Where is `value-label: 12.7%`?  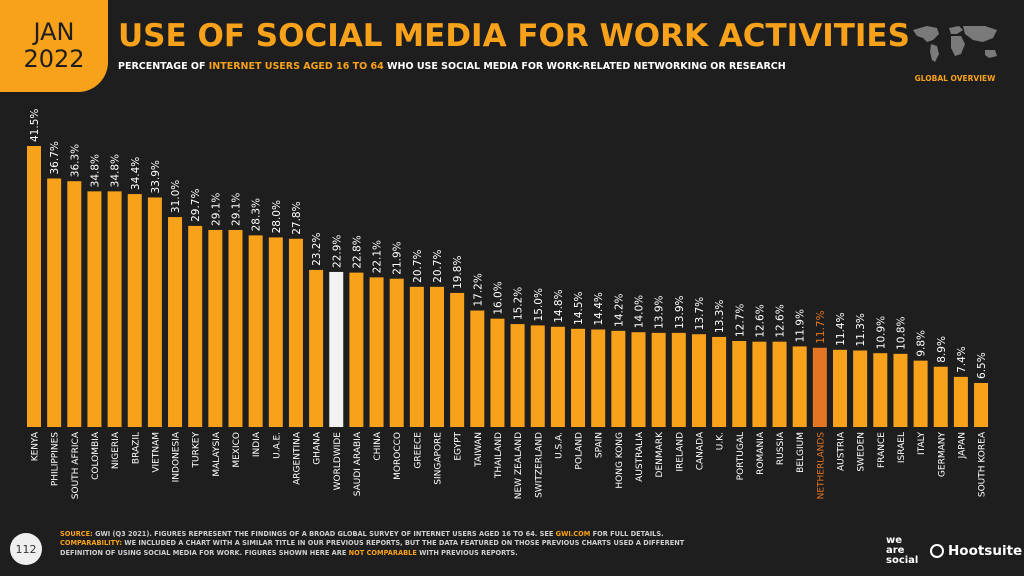 value-label: 12.7% is located at coordinates (740, 320).